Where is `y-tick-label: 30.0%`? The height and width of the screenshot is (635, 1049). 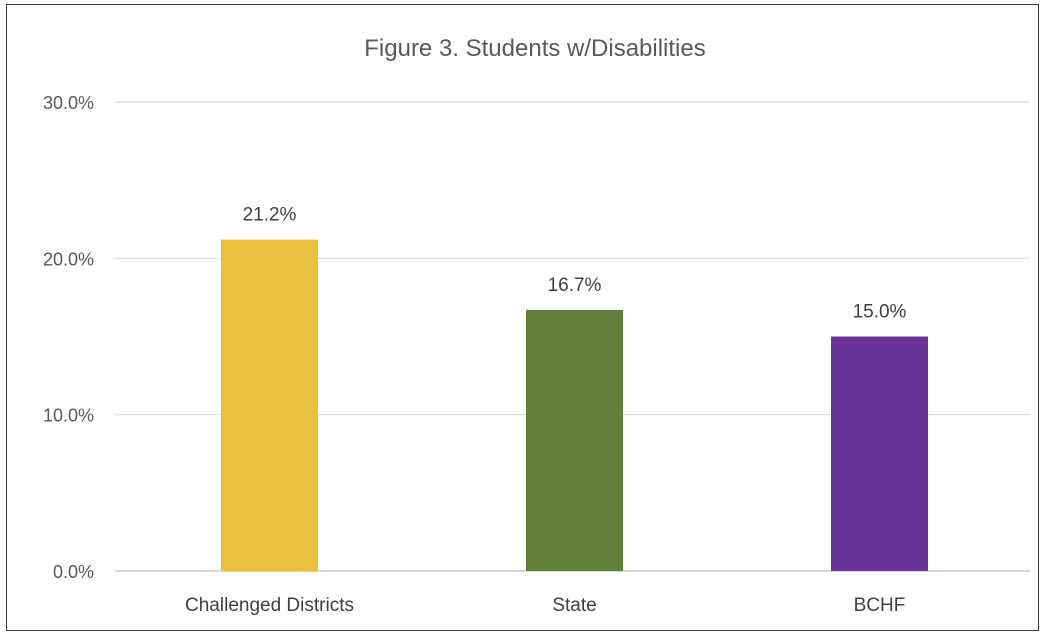
y-tick-label: 30.0% is located at coordinates (68, 103).